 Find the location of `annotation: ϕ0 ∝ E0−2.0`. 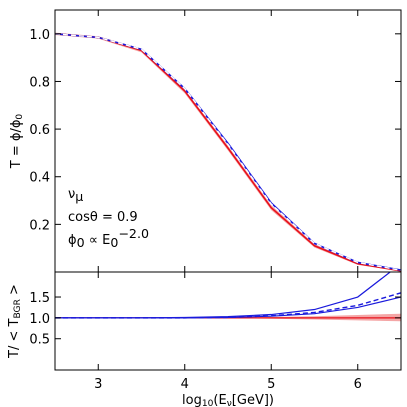

annotation: ϕ0 ∝ E0−2.0 is located at coordinates (108, 238).